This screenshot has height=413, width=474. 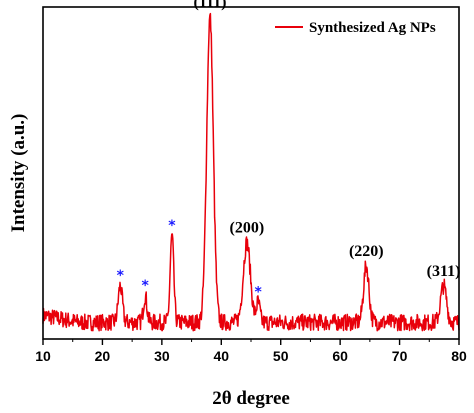 I want to click on y-axis-title: Intensity (a.u.), so click(x=18, y=173).